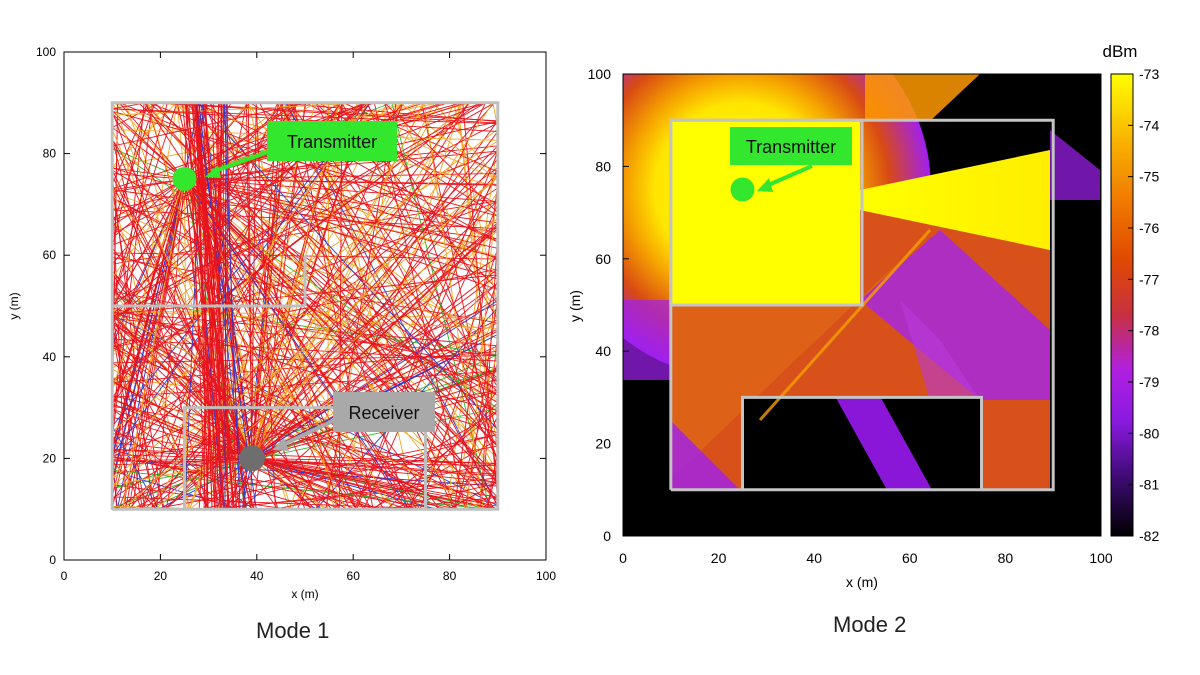  What do you see at coordinates (1149, 279) in the screenshot?
I see `colorbar-tick-label: -77` at bounding box center [1149, 279].